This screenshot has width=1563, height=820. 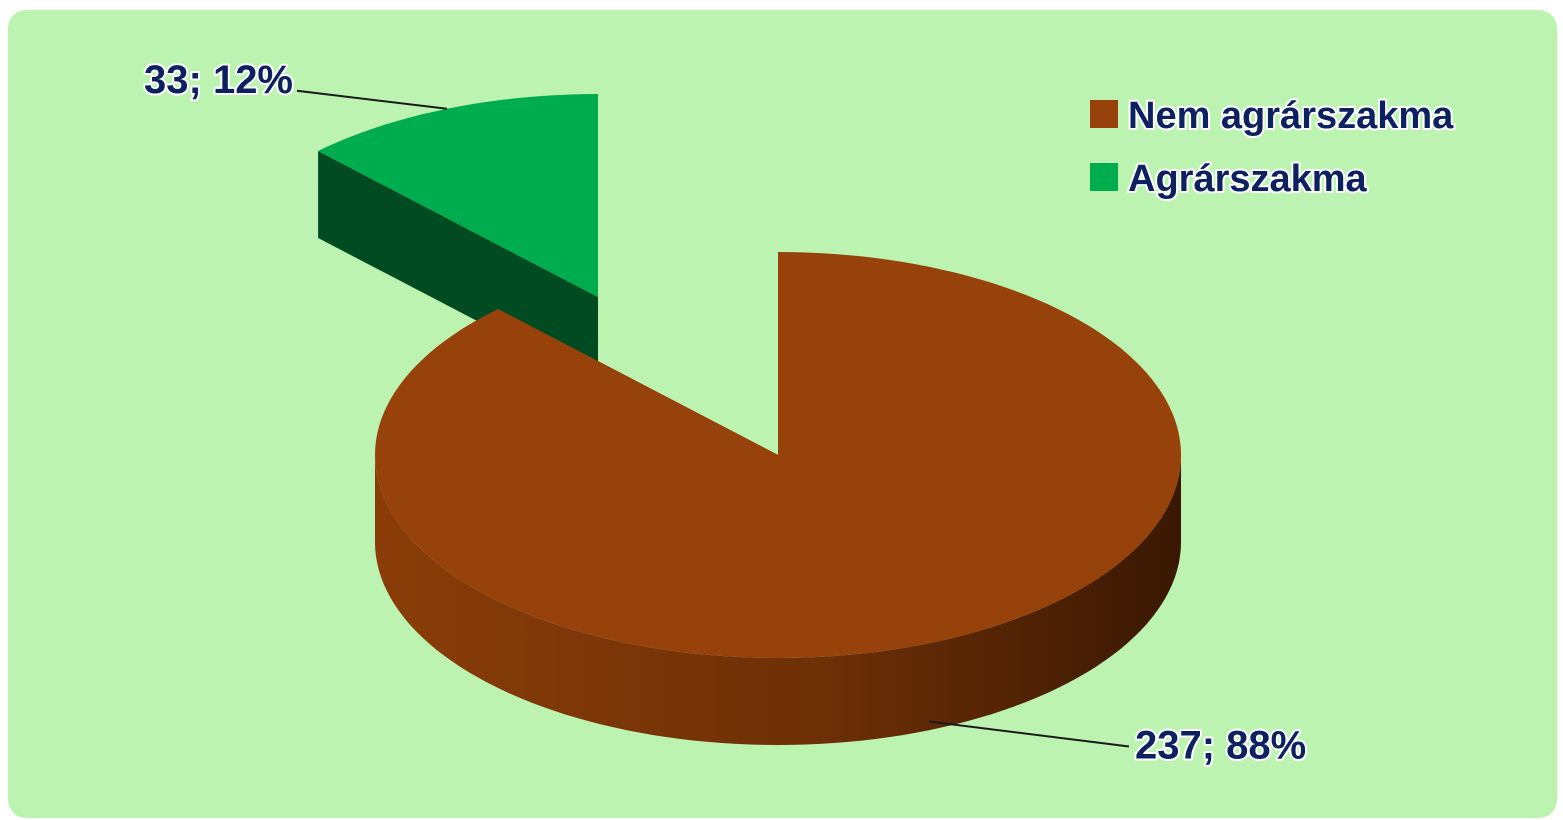 I want to click on legend-swatch-nem-agr-rszakma, so click(x=1104, y=114).